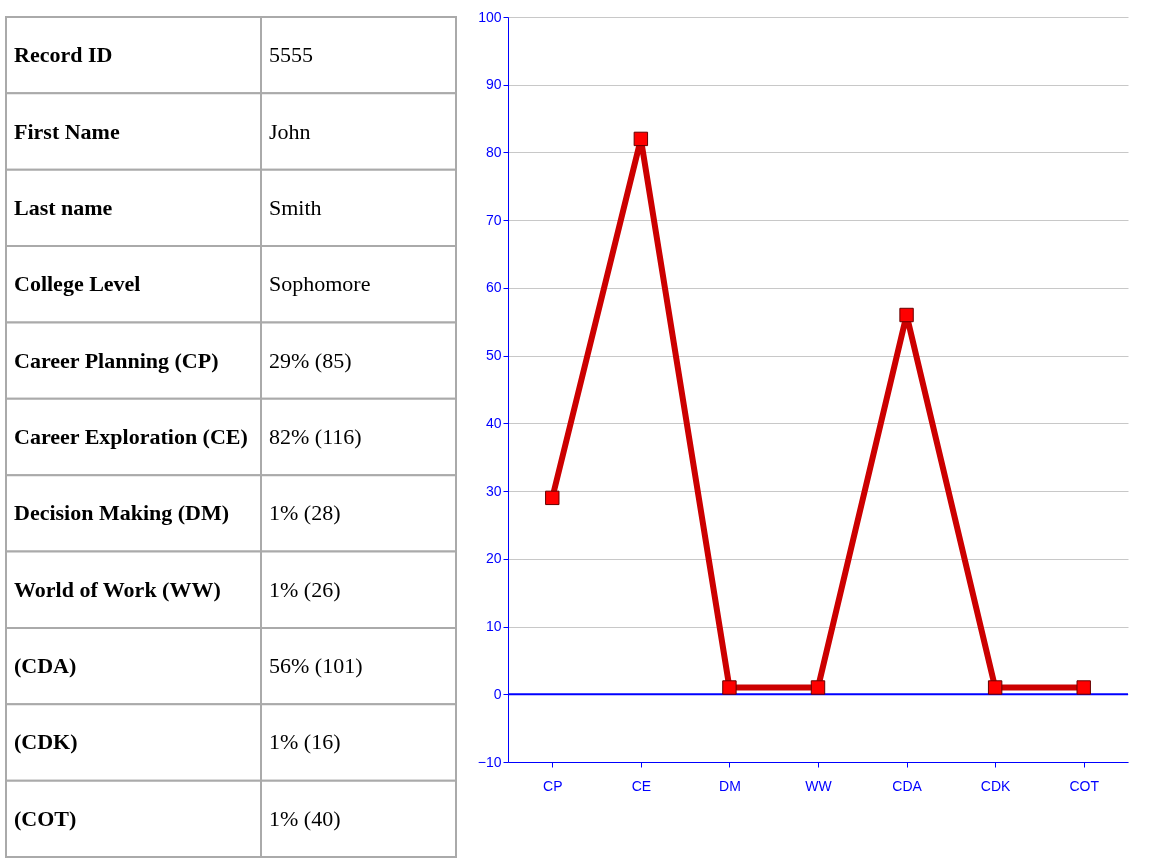 This screenshot has height=864, width=1158. What do you see at coordinates (116, 360) in the screenshot?
I see `text: Career Planning (CP)` at bounding box center [116, 360].